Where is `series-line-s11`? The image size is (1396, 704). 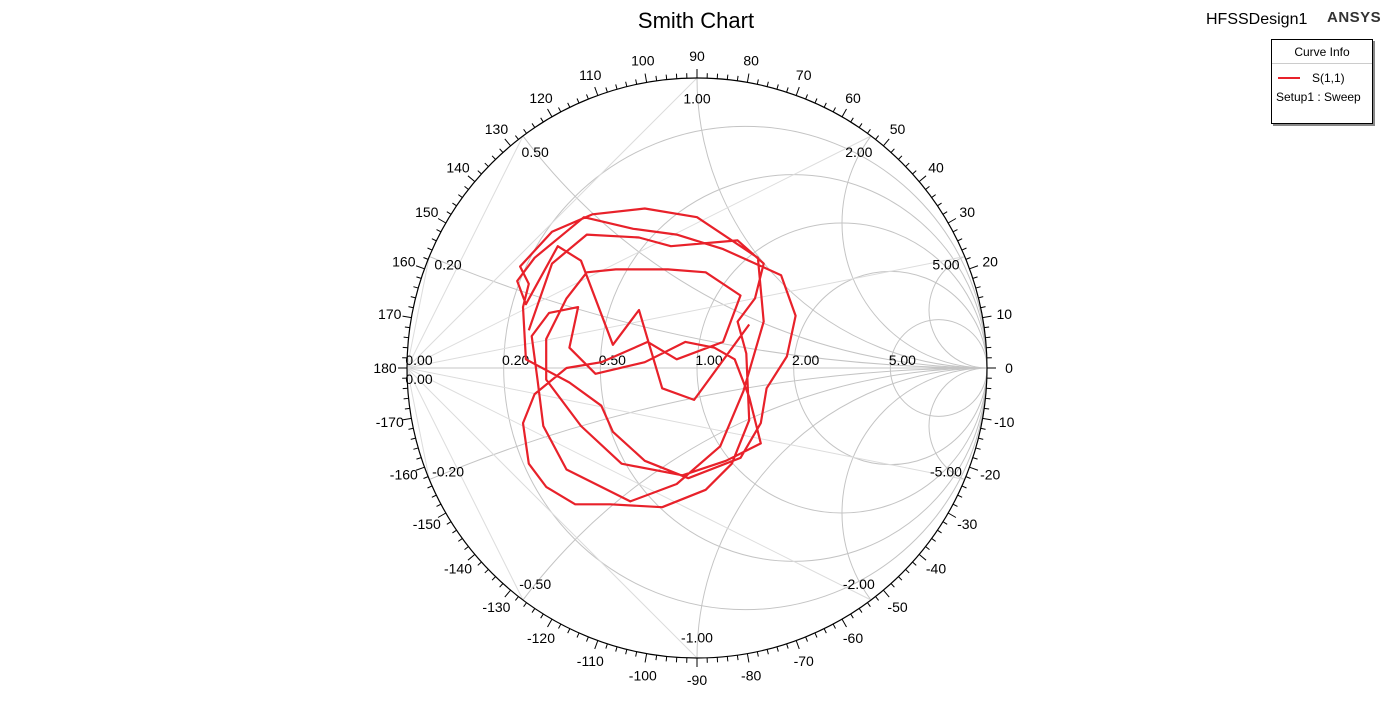
series-line-s11 is located at coordinates (656, 358).